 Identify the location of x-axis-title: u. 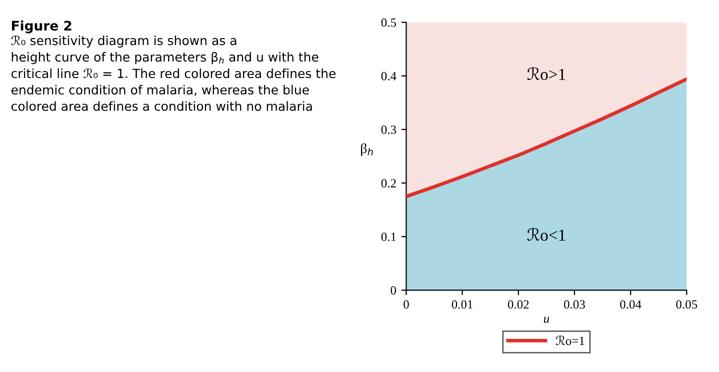
(547, 319).